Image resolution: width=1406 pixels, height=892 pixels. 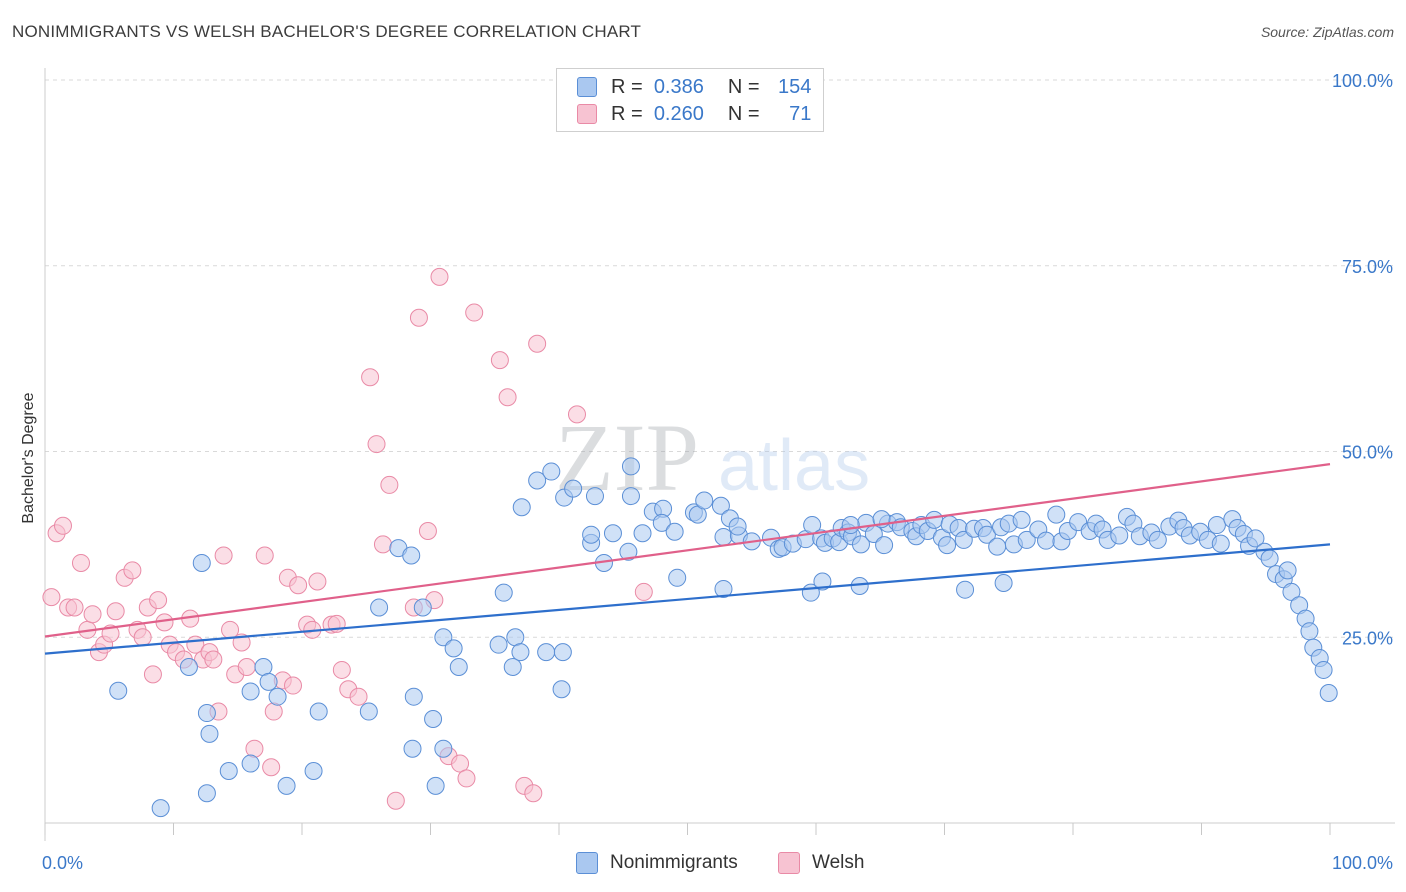 I want to click on bottom-legend-label: Nonimmigrants, so click(x=674, y=862).